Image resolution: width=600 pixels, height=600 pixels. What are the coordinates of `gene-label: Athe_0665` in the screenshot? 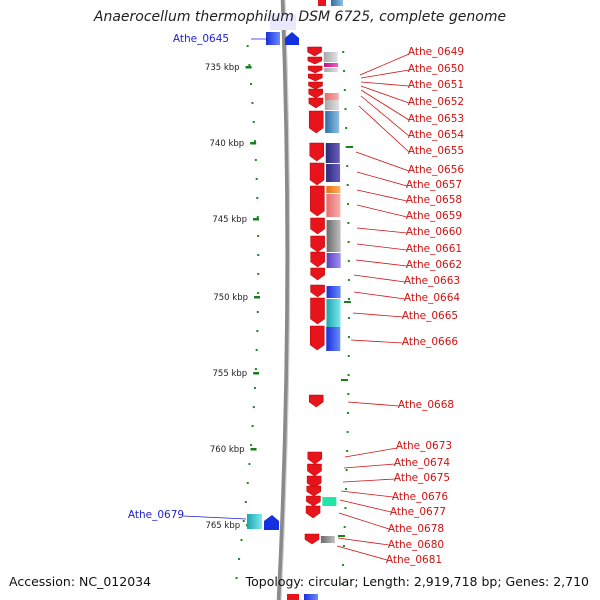 It's located at (430, 316).